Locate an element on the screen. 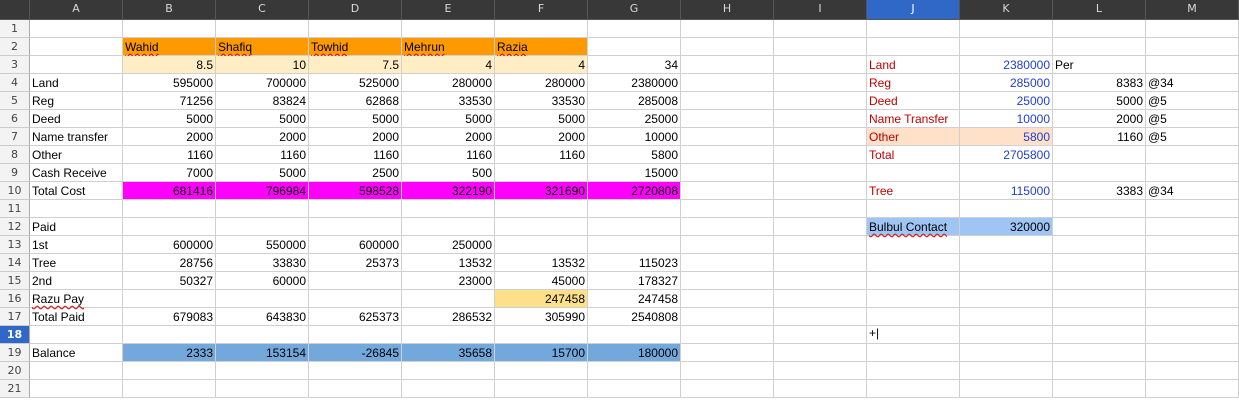  cell-i13 is located at coordinates (820, 245).